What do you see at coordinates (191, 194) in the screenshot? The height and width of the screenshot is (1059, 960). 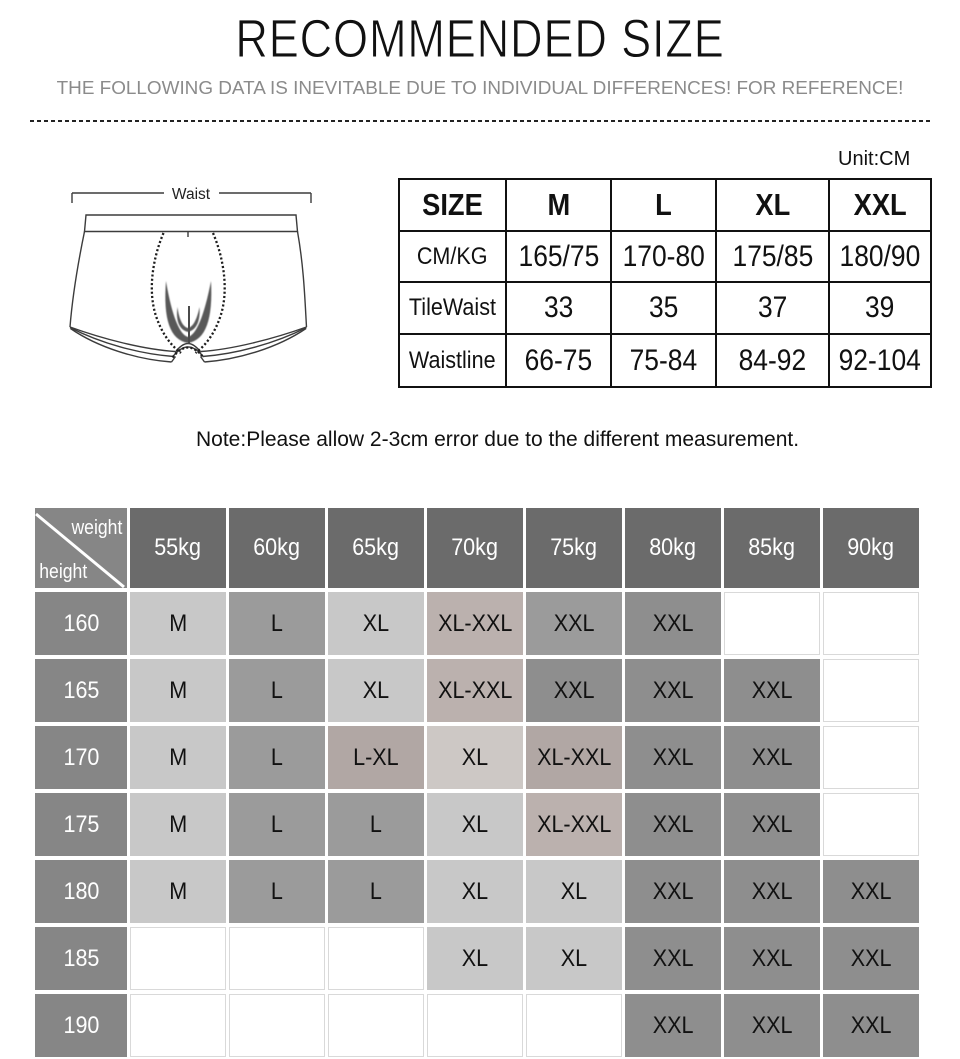 I see `svg-text: Waist` at bounding box center [191, 194].